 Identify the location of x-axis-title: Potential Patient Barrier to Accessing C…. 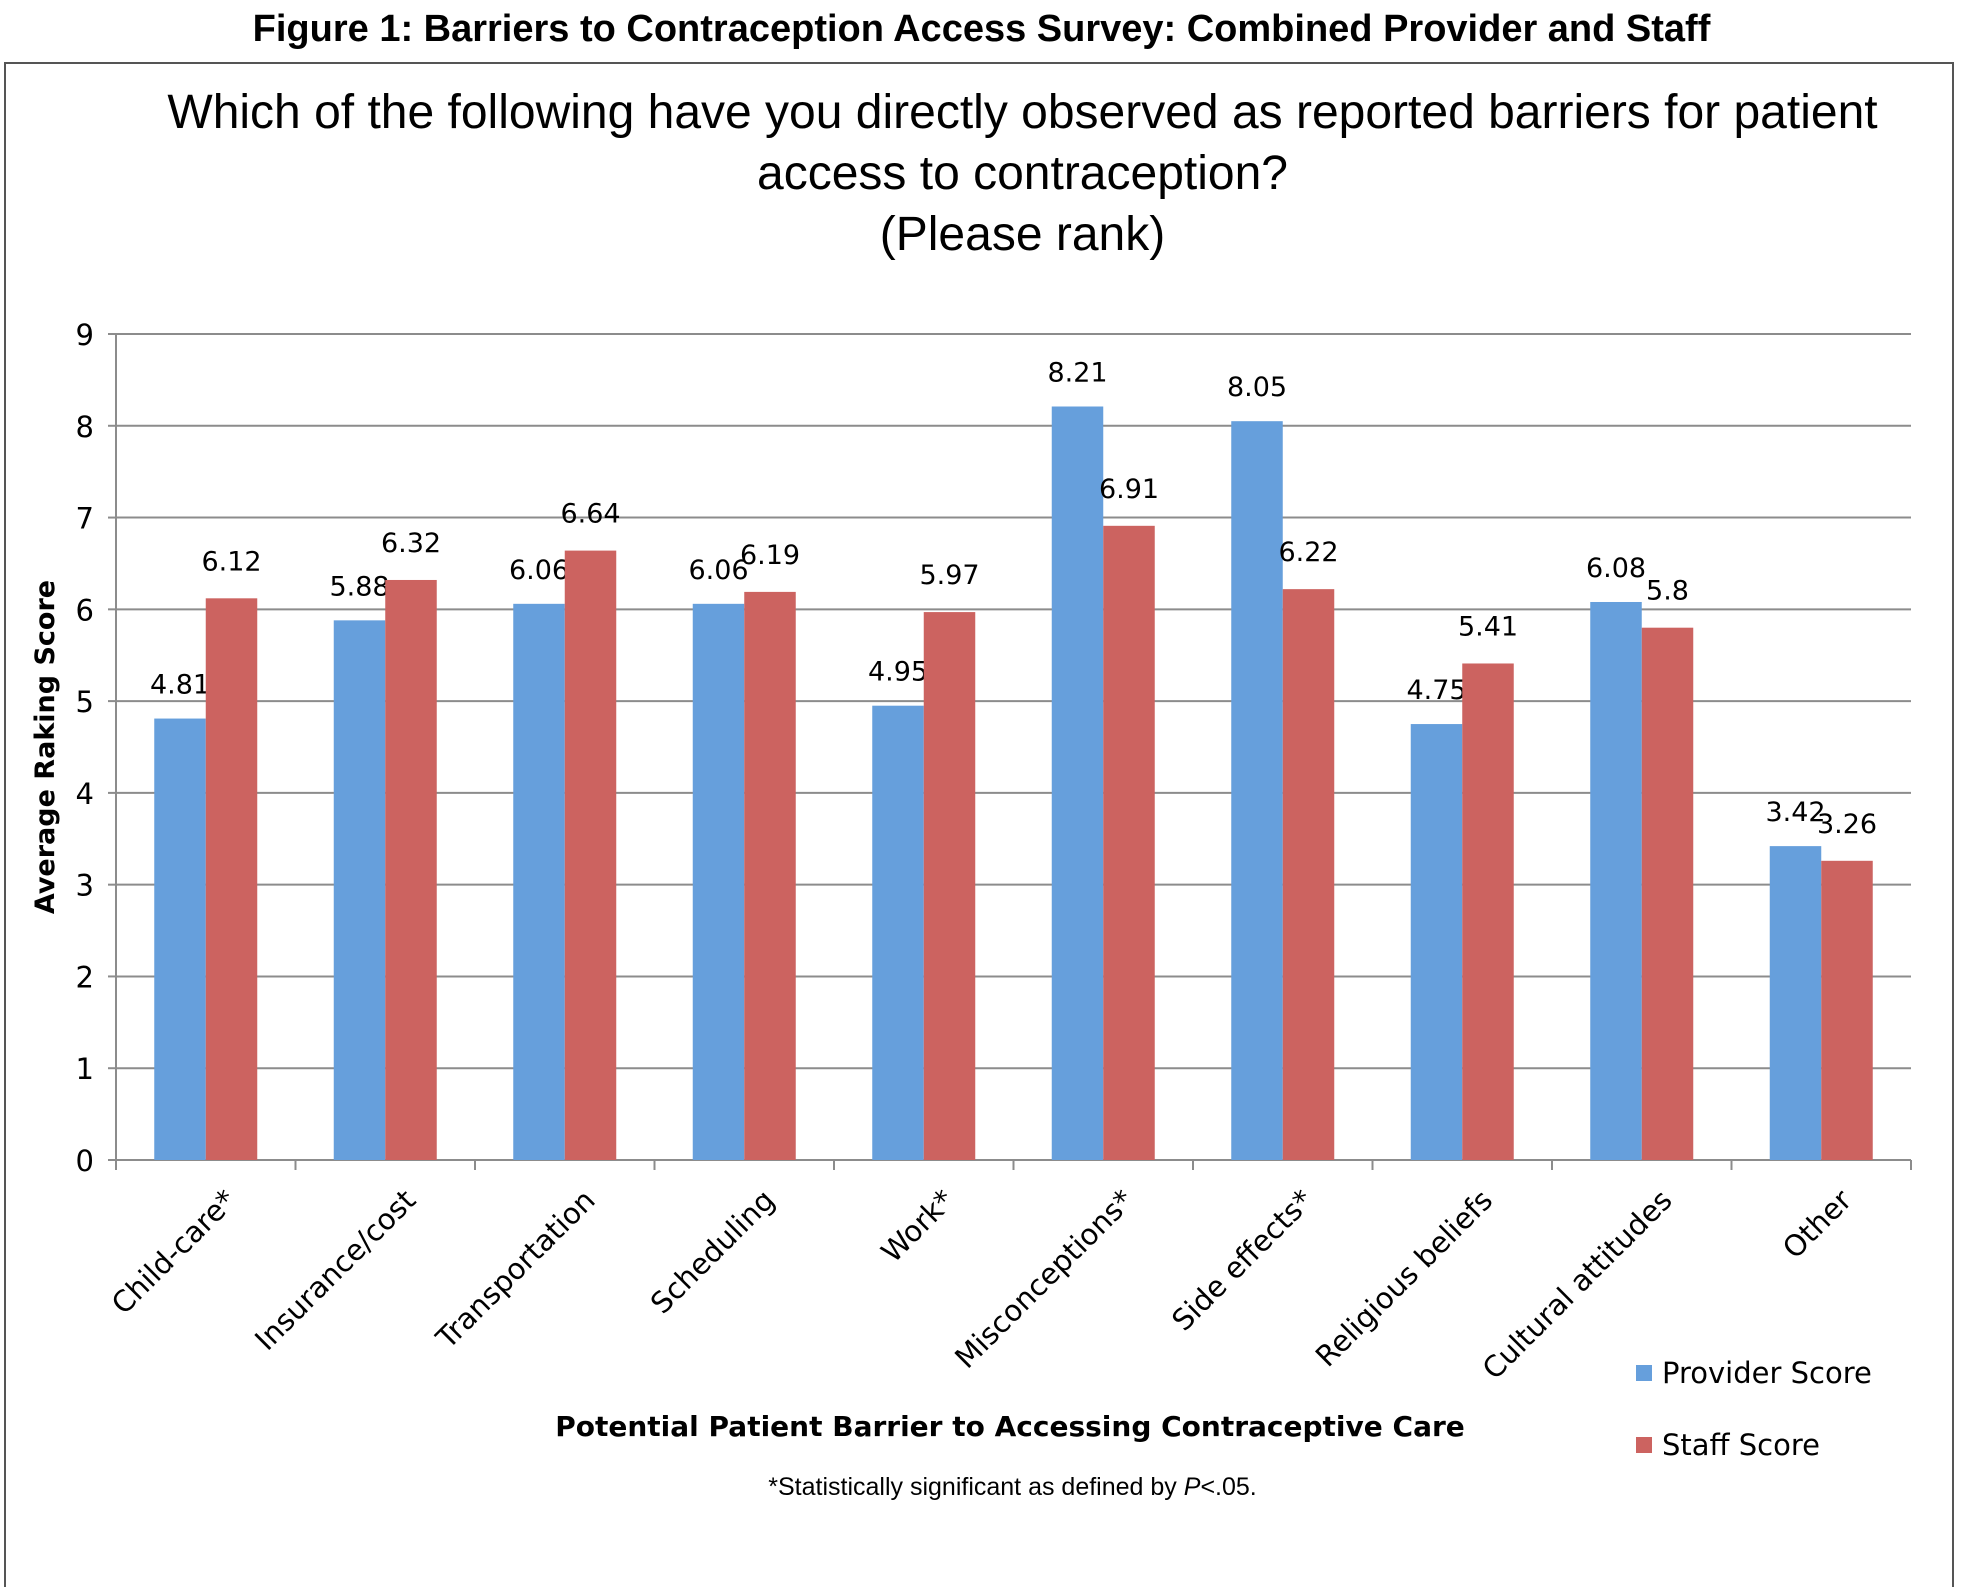
(1010, 1426).